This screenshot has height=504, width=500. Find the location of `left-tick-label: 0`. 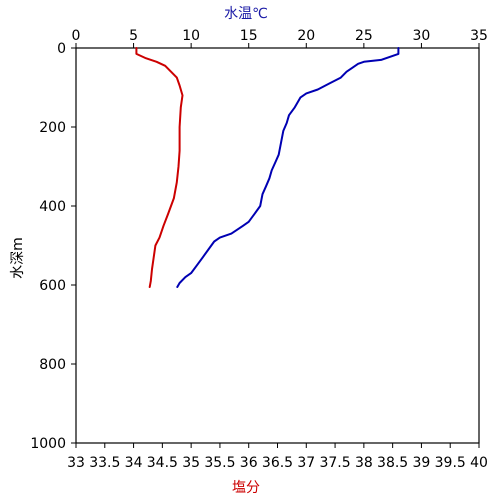

left-tick-label: 0 is located at coordinates (61, 49).